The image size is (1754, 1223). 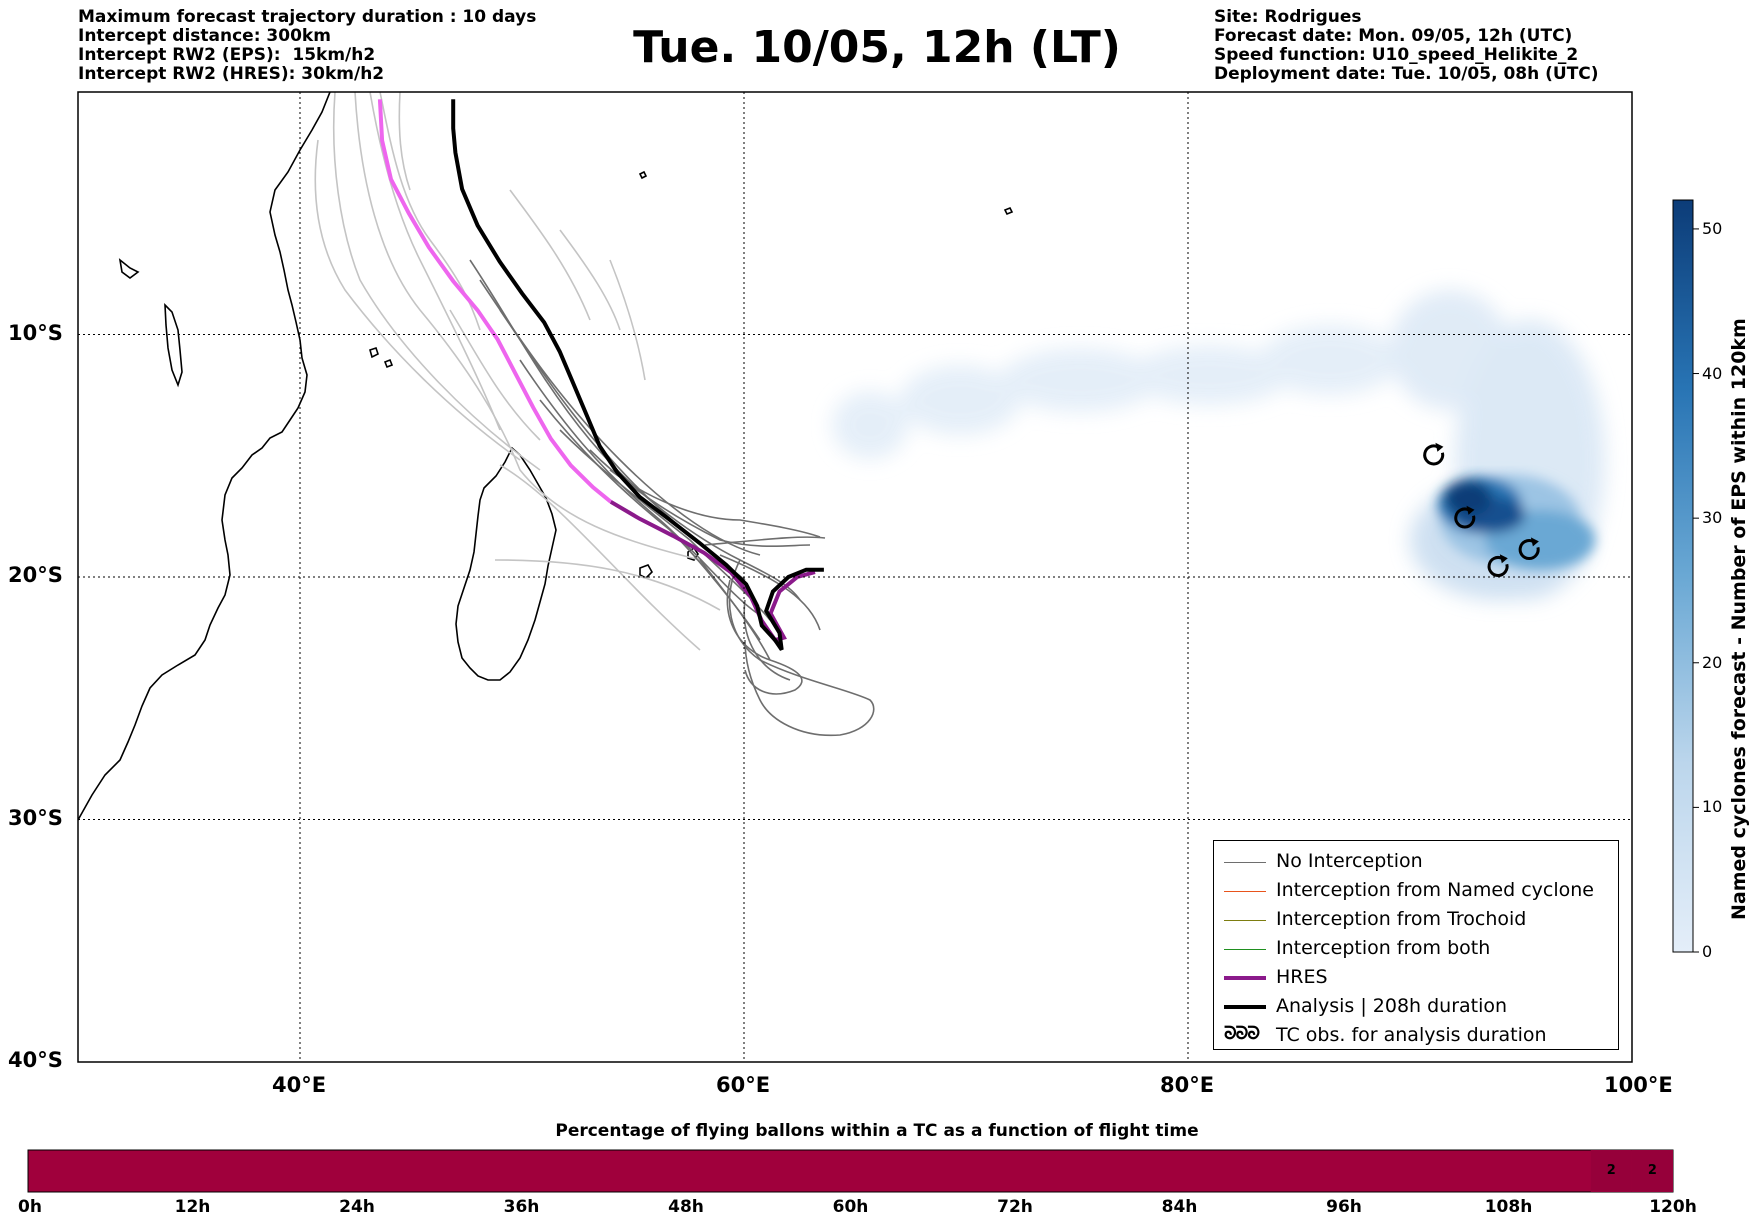 What do you see at coordinates (1344, 1207) in the screenshot?
I see `flight-time-tick-label: 96h` at bounding box center [1344, 1207].